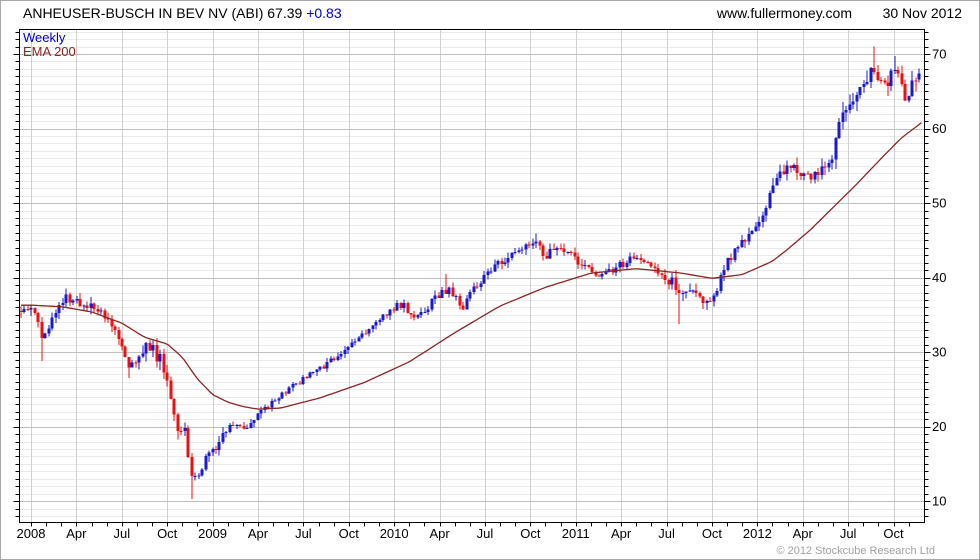  I want to click on last-price: 67.39, so click(285, 13).